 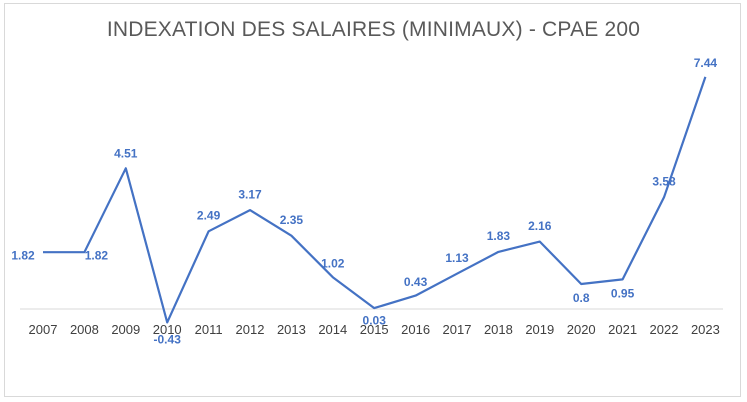 I want to click on data-label-2020: 0.8, so click(x=581, y=298).